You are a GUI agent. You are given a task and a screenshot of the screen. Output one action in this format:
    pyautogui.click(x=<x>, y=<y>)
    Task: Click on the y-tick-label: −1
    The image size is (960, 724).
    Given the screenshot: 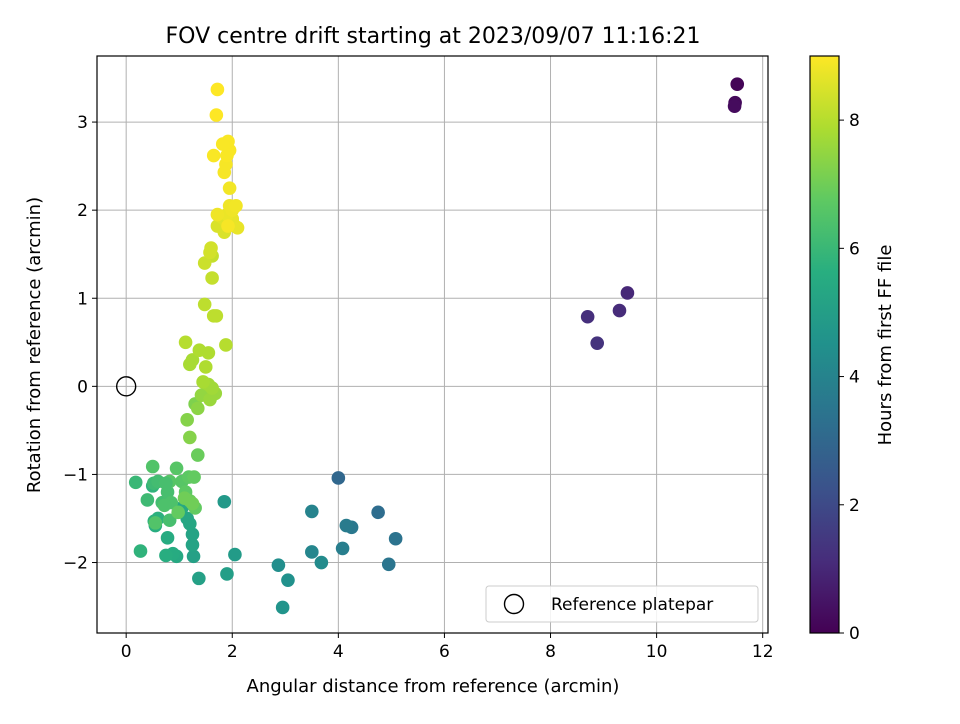 What is the action you would take?
    pyautogui.click(x=75, y=475)
    